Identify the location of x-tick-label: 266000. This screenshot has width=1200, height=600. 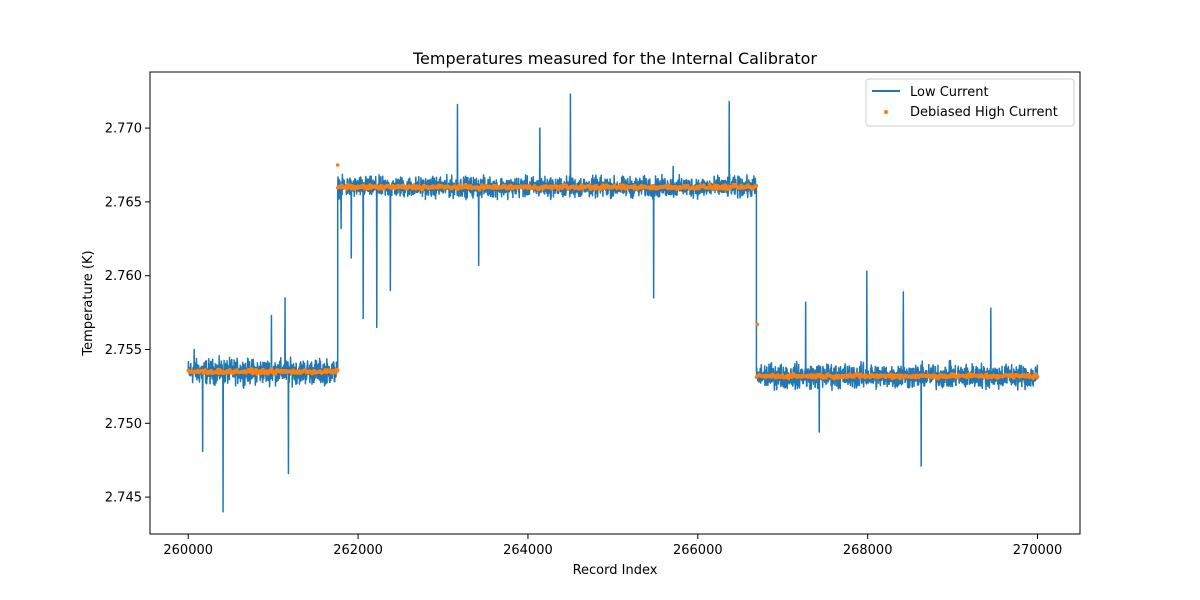
(698, 550).